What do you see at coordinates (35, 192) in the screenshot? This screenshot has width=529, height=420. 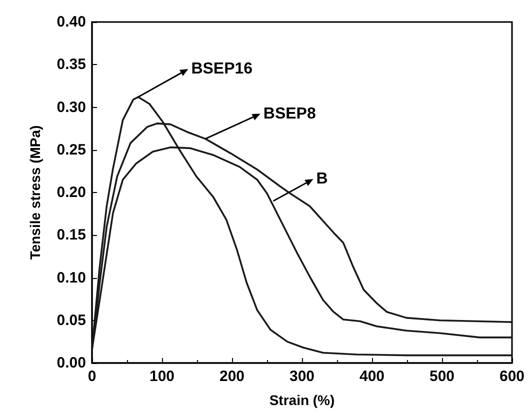 I see `y-axis-title: Tensile stress (MPa)` at bounding box center [35, 192].